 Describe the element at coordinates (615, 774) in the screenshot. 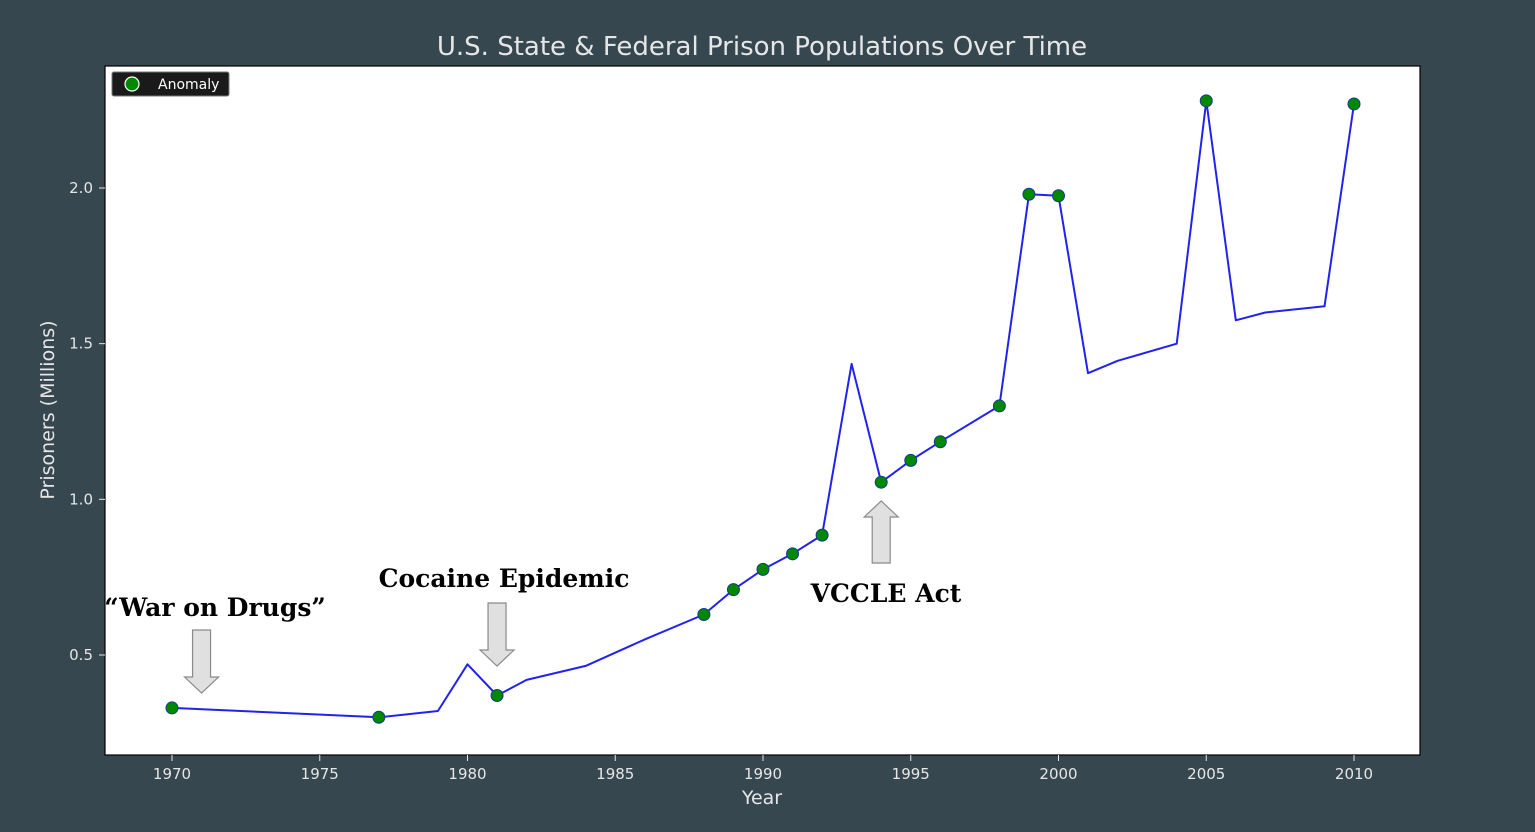

I see `x-tick-label: 1985` at that location.